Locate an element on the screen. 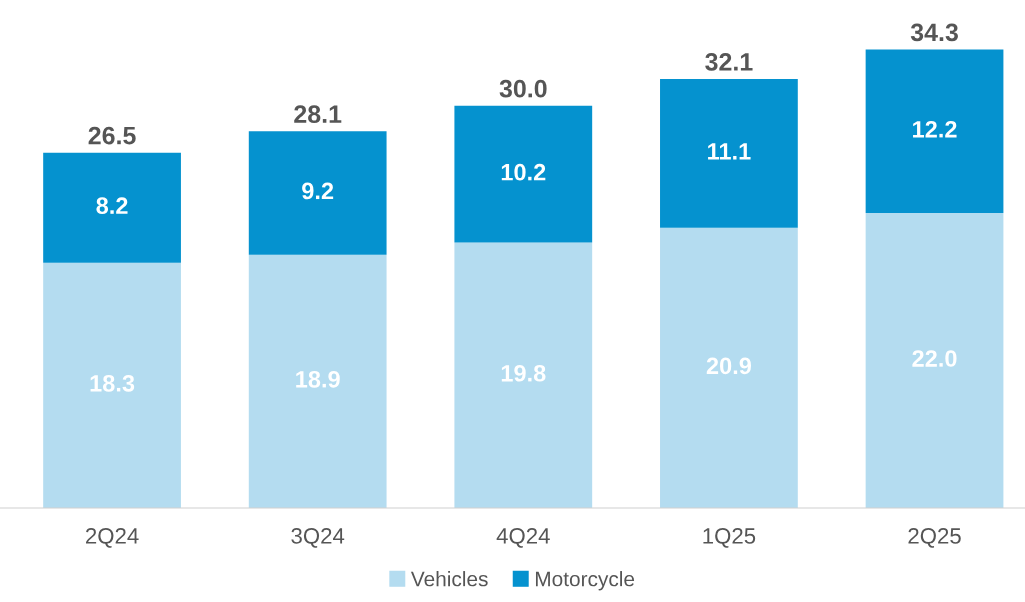 This screenshot has height=602, width=1025. total-label: 32.1 is located at coordinates (729, 62).